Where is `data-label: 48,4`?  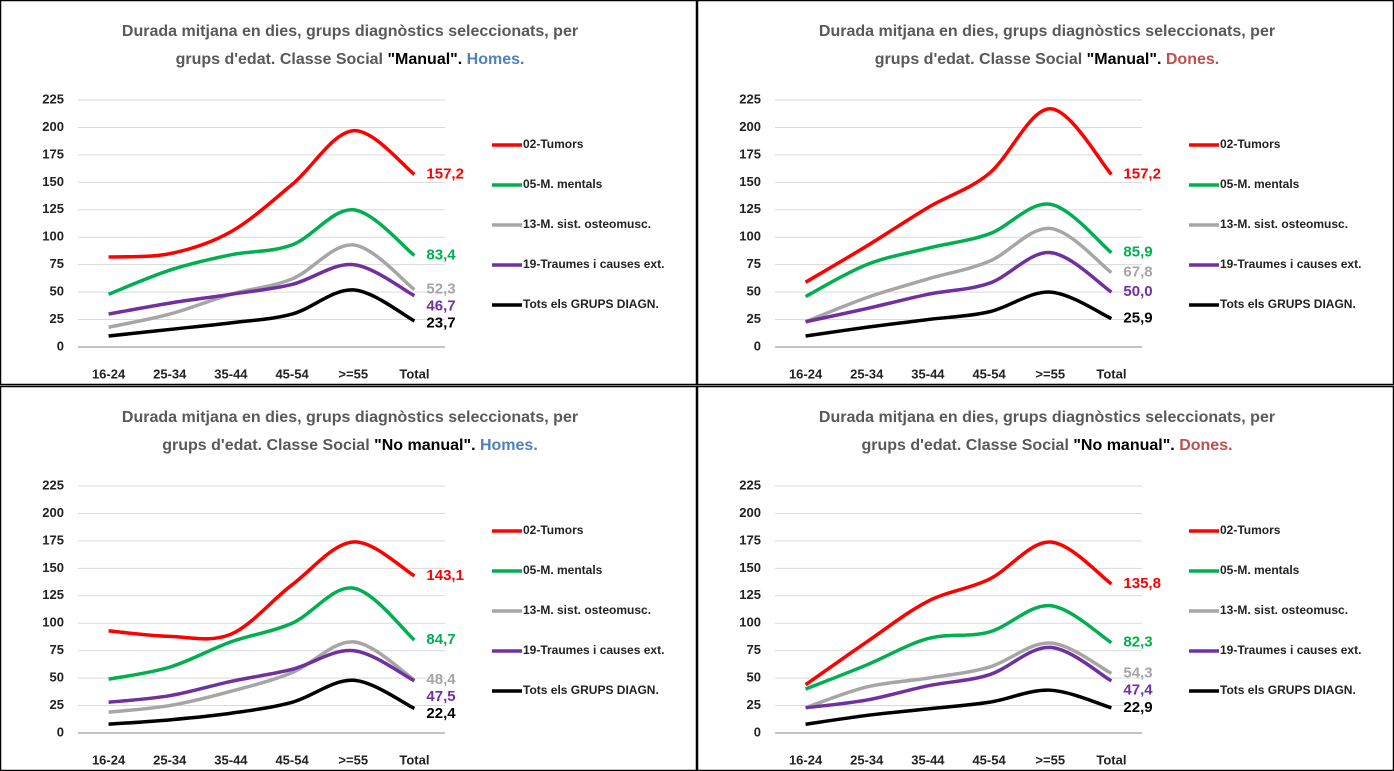 data-label: 48,4 is located at coordinates (441, 679).